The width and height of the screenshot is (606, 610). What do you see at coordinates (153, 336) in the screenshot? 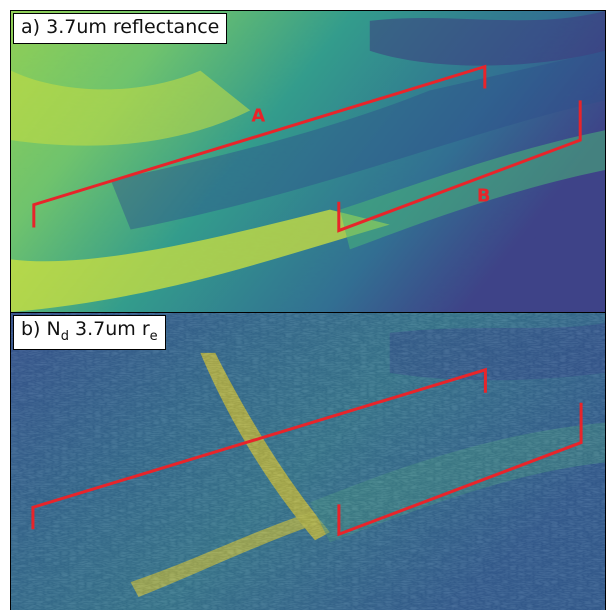
I see `panel-b-subscript-e: e` at bounding box center [153, 336].